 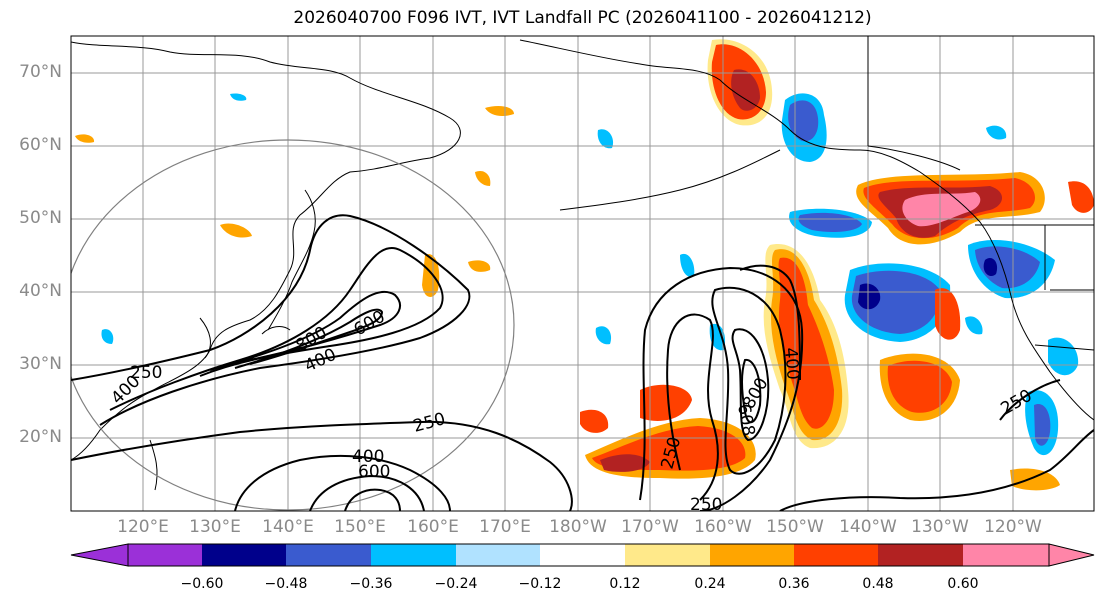 I want to click on contour-400-south, so click(x=342, y=482).